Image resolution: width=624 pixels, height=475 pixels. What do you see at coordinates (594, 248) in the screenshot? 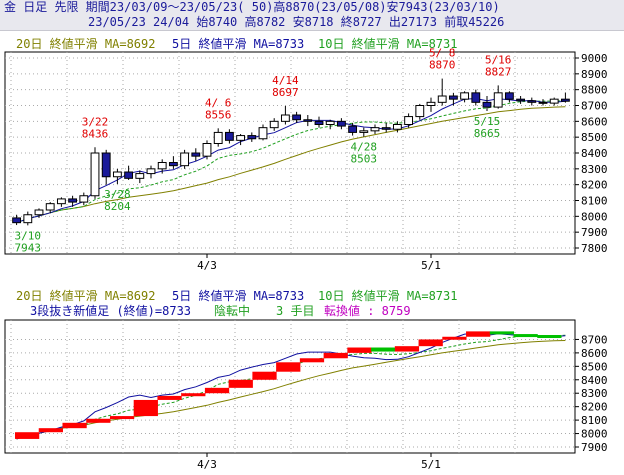
I see `y-tick-label: 7800` at bounding box center [594, 248].